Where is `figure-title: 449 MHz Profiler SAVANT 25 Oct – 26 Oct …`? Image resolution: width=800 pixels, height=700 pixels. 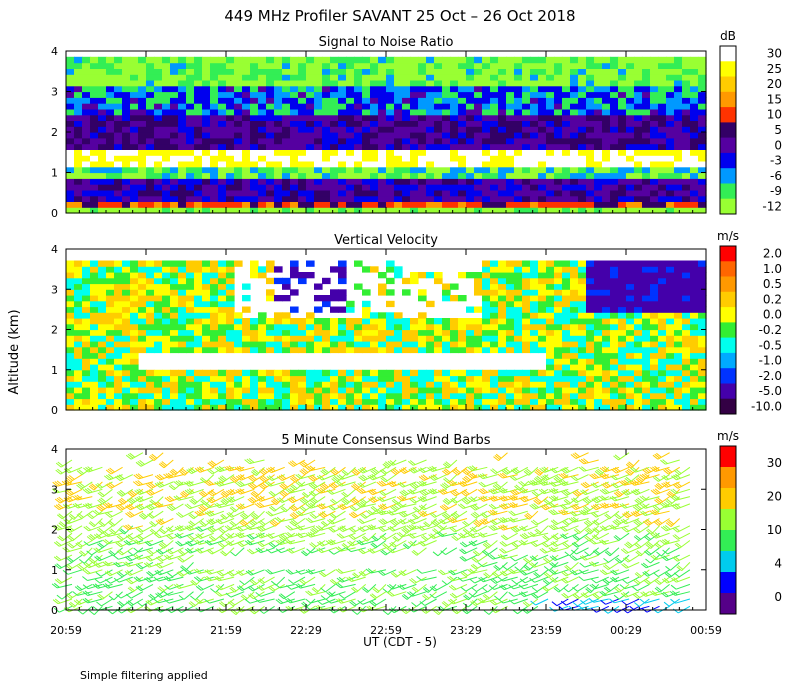 figure-title: 449 MHz Profiler SAVANT 25 Oct – 26 Oct … is located at coordinates (399, 16).